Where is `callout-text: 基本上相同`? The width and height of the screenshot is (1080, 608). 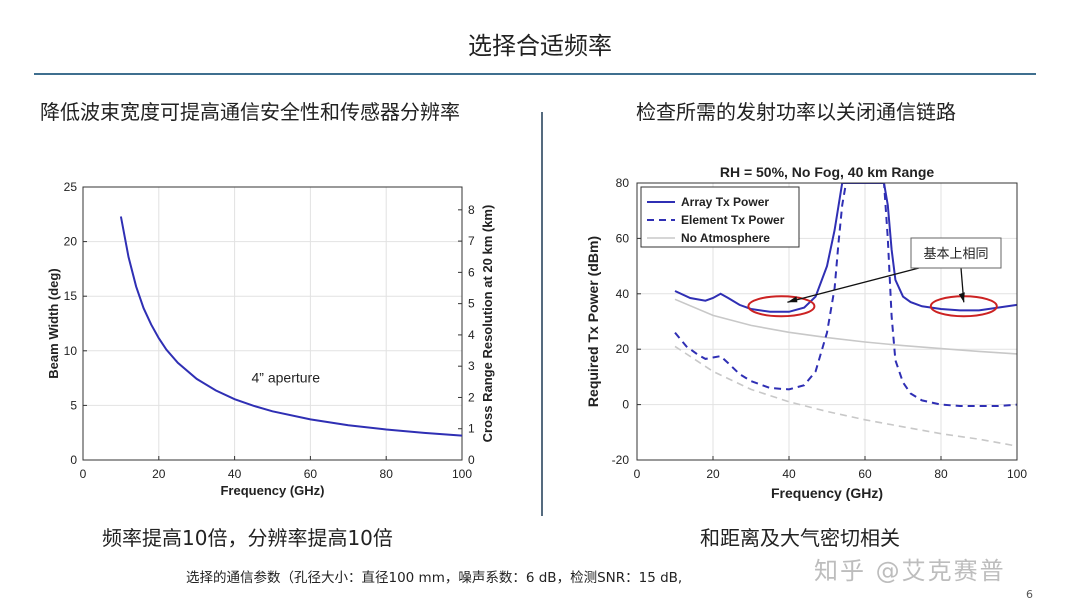
callout-text: 基本上相同 is located at coordinates (955, 253).